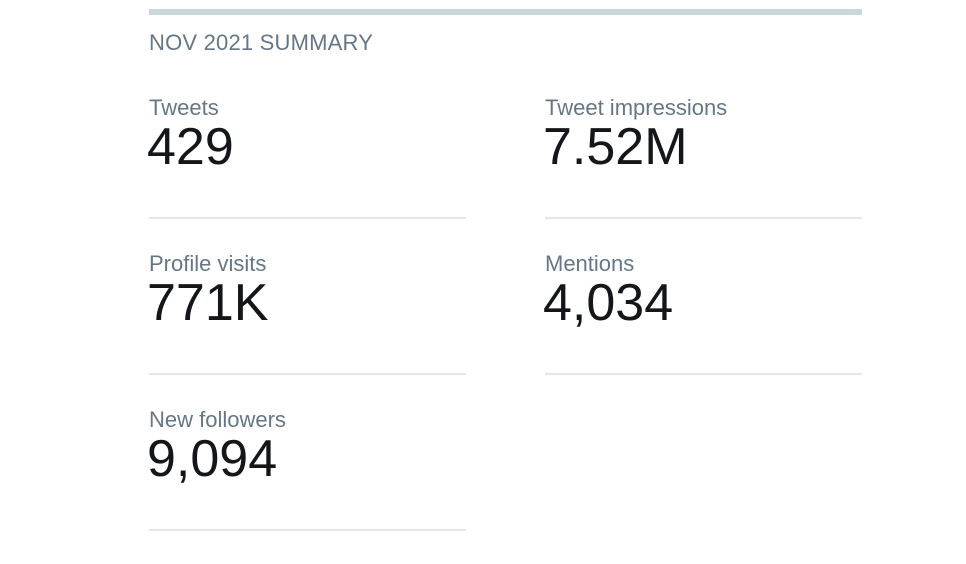 This screenshot has height=564, width=966. What do you see at coordinates (608, 303) in the screenshot?
I see `metric-value: 4,034` at bounding box center [608, 303].